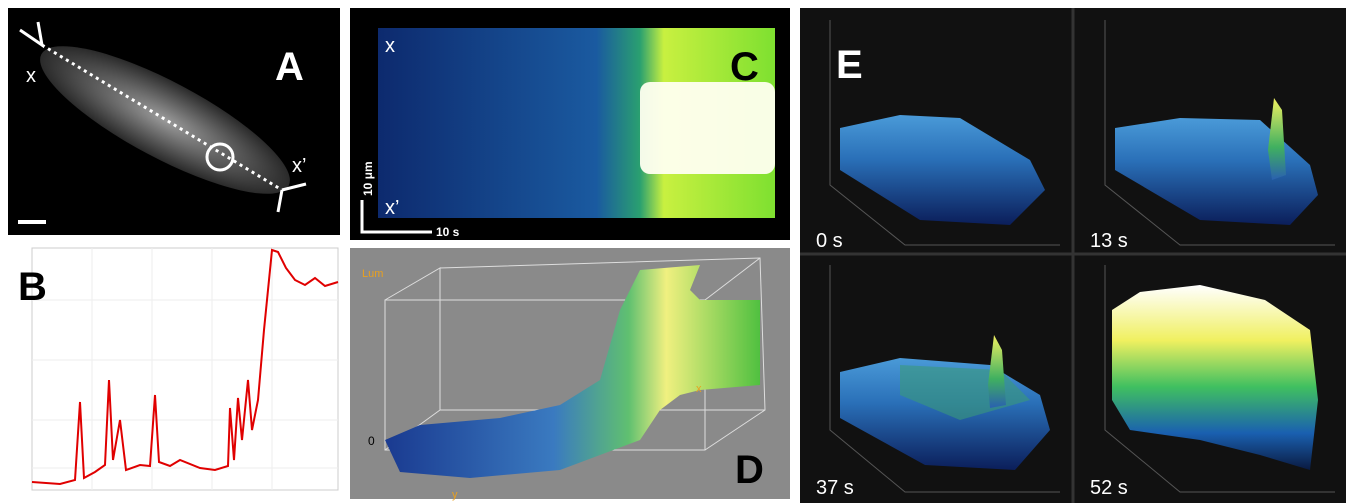  Describe the element at coordinates (32, 287) in the screenshot. I see `panel-label: B` at that location.